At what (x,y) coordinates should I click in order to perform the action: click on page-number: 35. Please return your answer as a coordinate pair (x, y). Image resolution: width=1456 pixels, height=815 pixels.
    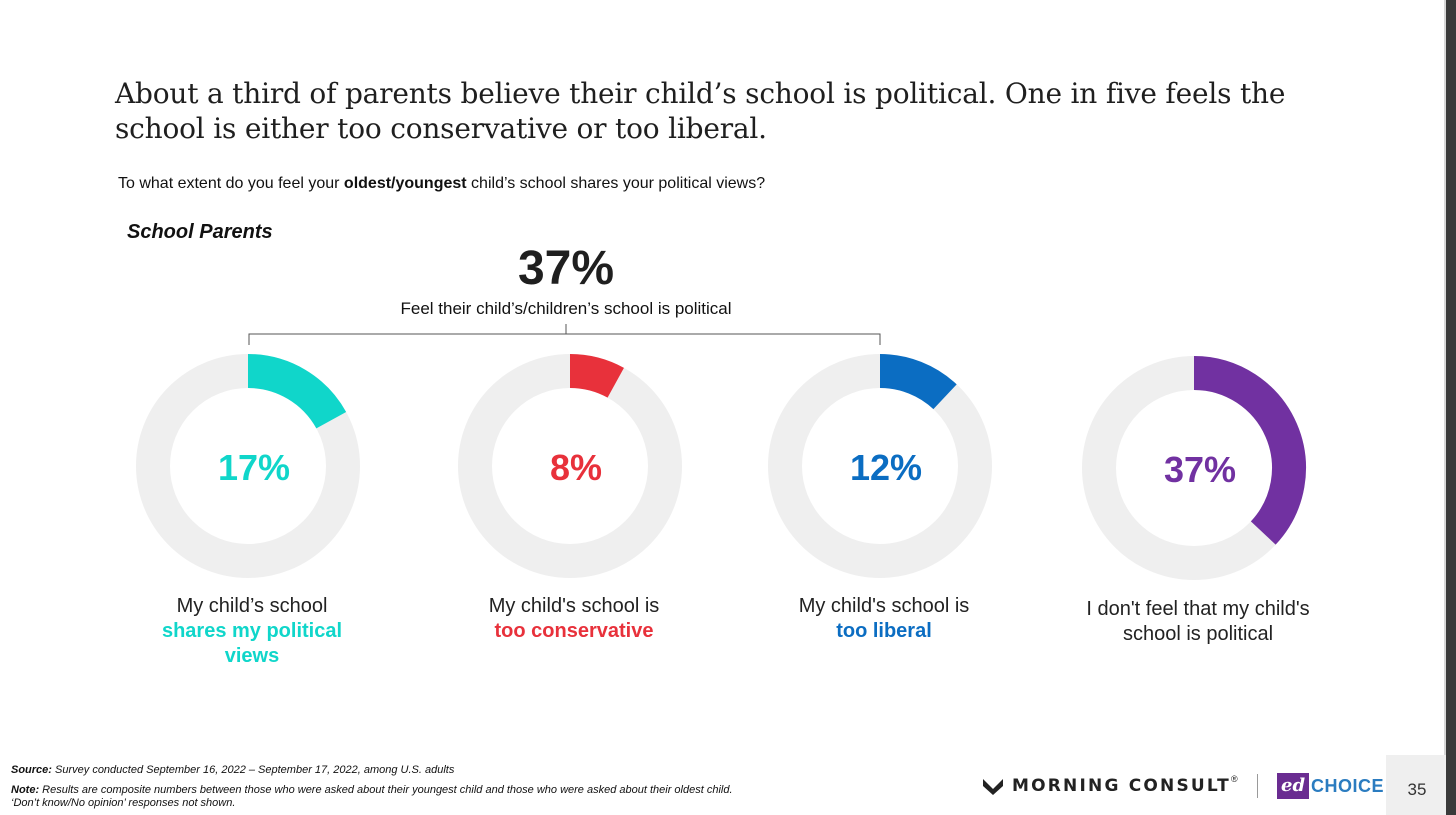
    Looking at the image, I should click on (1417, 789).